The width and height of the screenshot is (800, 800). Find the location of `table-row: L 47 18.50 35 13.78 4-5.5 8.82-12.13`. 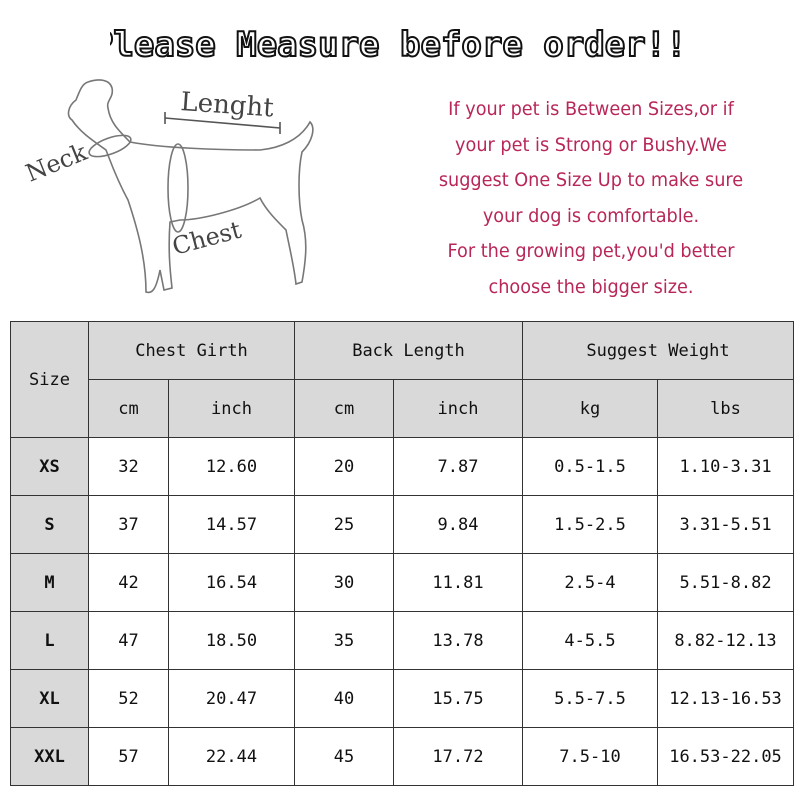

table-row: L 47 18.50 35 13.78 4-5.5 8.82-12.13 is located at coordinates (402, 640).